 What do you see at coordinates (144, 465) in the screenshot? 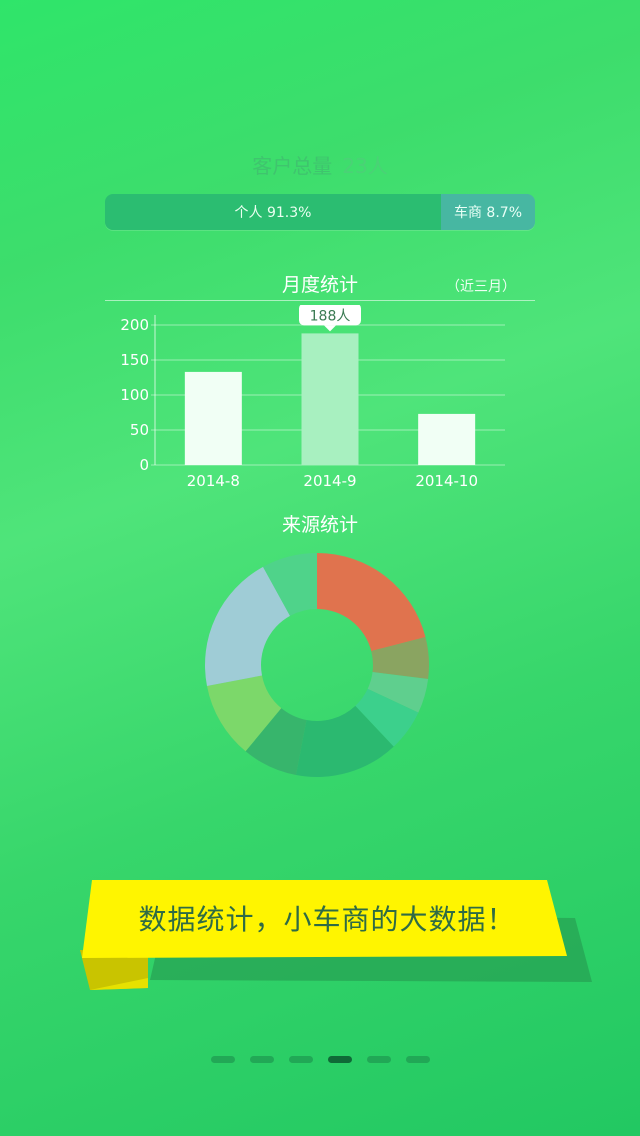
I see `y-tick-label: 0` at bounding box center [144, 465].